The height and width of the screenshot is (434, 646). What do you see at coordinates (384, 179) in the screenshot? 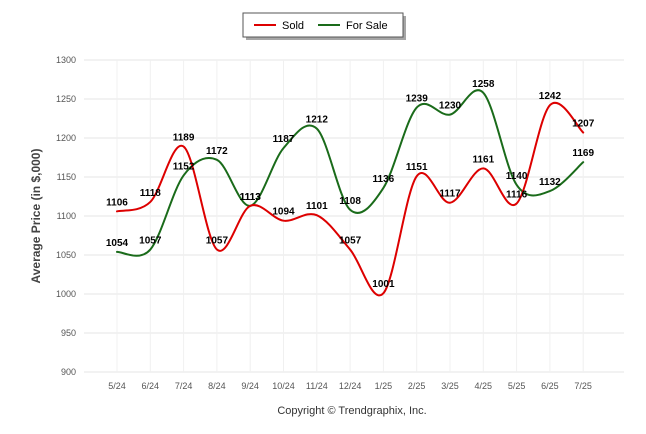
I see `for-sale-data-label: 1136` at bounding box center [384, 179].